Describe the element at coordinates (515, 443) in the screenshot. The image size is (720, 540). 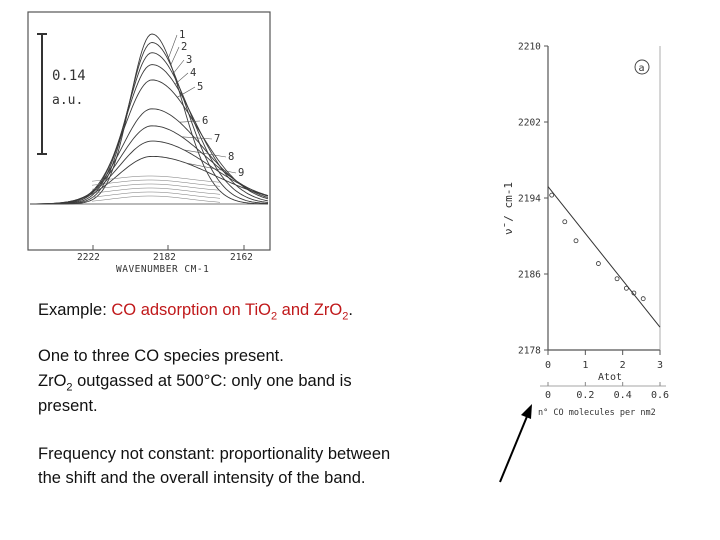
I see `pointer-arrow` at that location.